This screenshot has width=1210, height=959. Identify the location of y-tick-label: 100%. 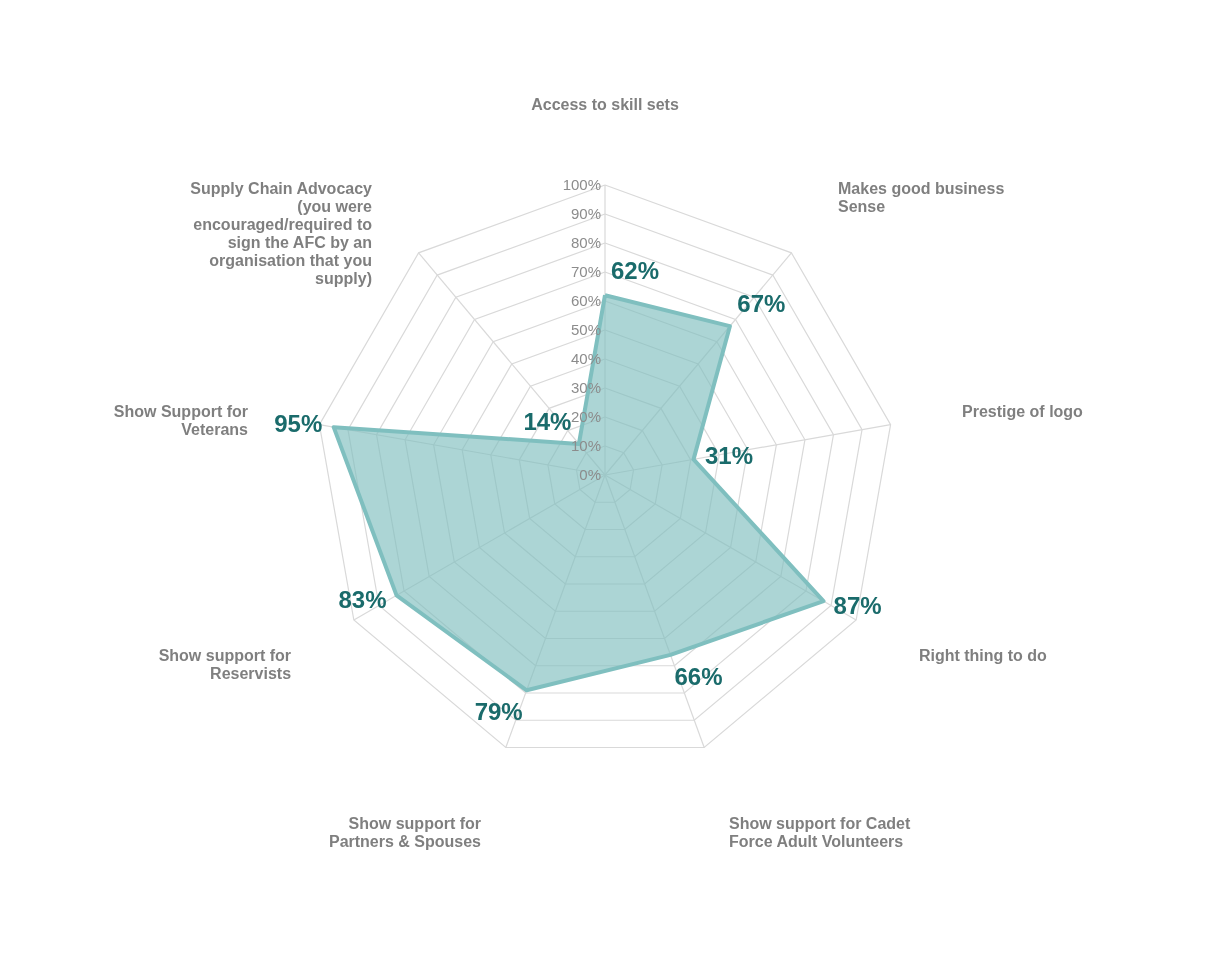
(581, 184).